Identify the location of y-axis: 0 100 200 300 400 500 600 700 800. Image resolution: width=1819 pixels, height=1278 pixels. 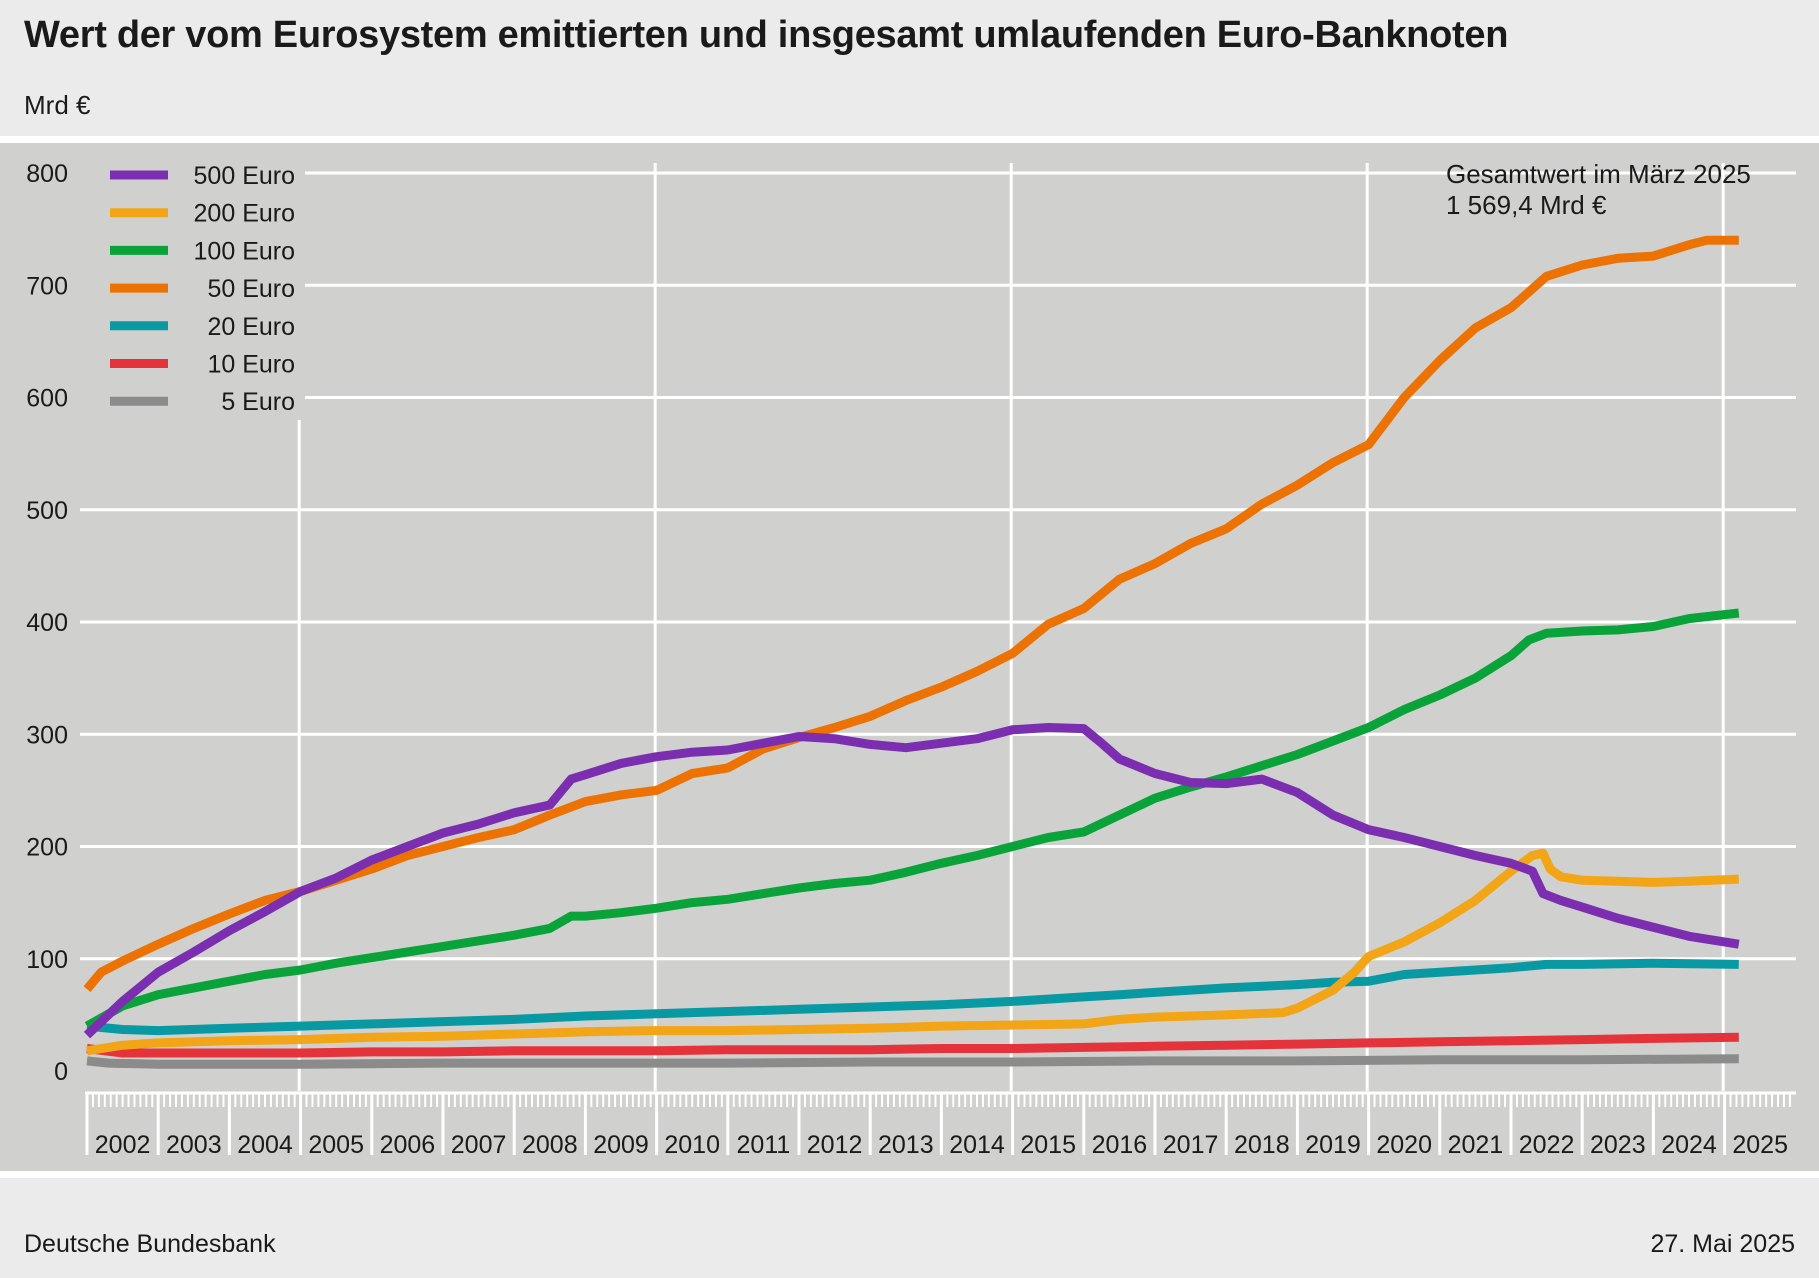
(47, 623).